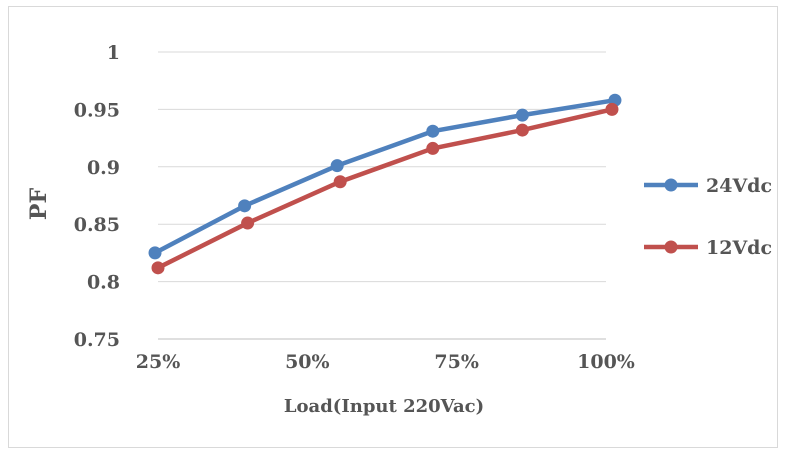 Image resolution: width=786 pixels, height=454 pixels. I want to click on x-tick-label: 50%, so click(307, 362).